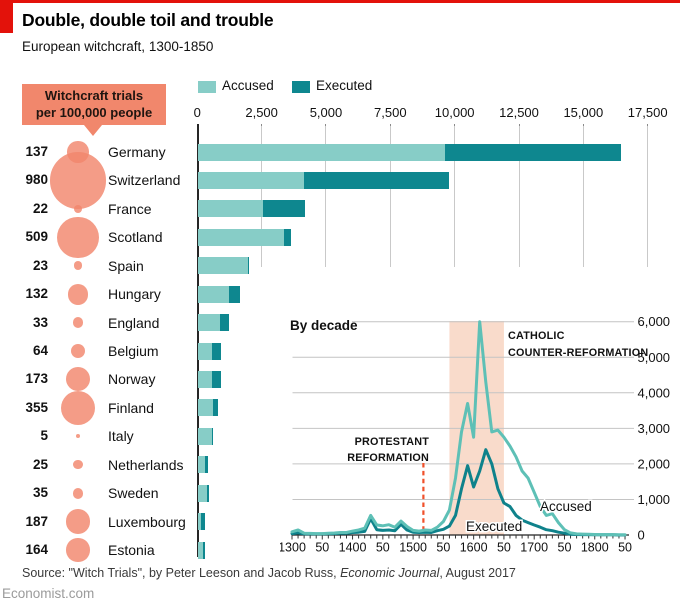  Describe the element at coordinates (454, 112) in the screenshot. I see `x-axis-tick-label: 10,000` at that location.